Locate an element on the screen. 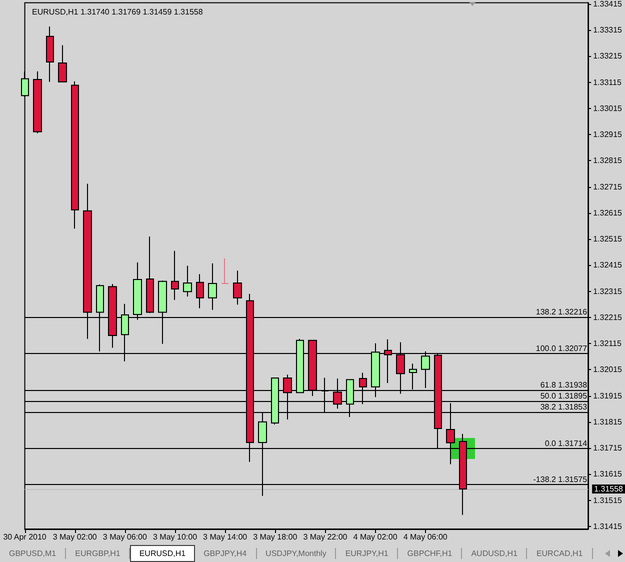 This screenshot has width=625, height=562. y-tick-label: 1.33215 is located at coordinates (608, 56).